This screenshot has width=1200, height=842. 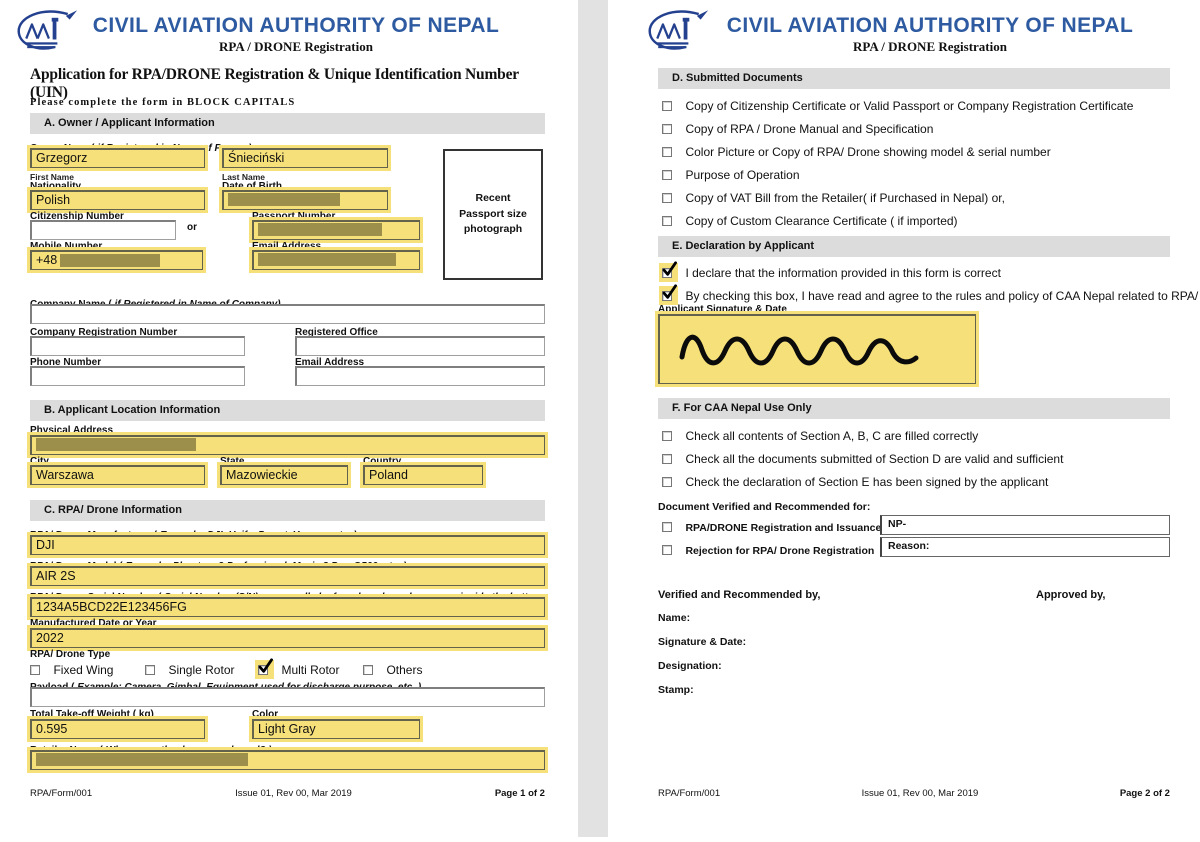 What do you see at coordinates (243, 177) in the screenshot?
I see `last-name-sublabel: Last Name` at bounding box center [243, 177].